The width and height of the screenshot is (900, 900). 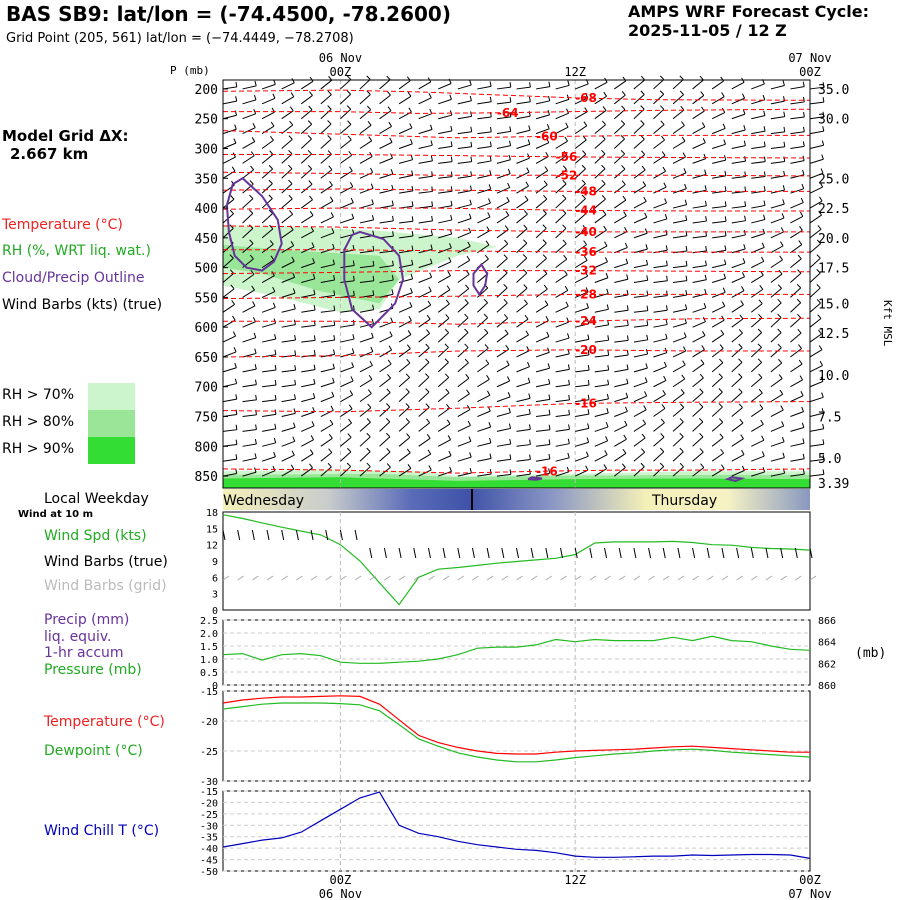 I want to click on legend-rh90: RH > 90%, so click(x=38, y=449).